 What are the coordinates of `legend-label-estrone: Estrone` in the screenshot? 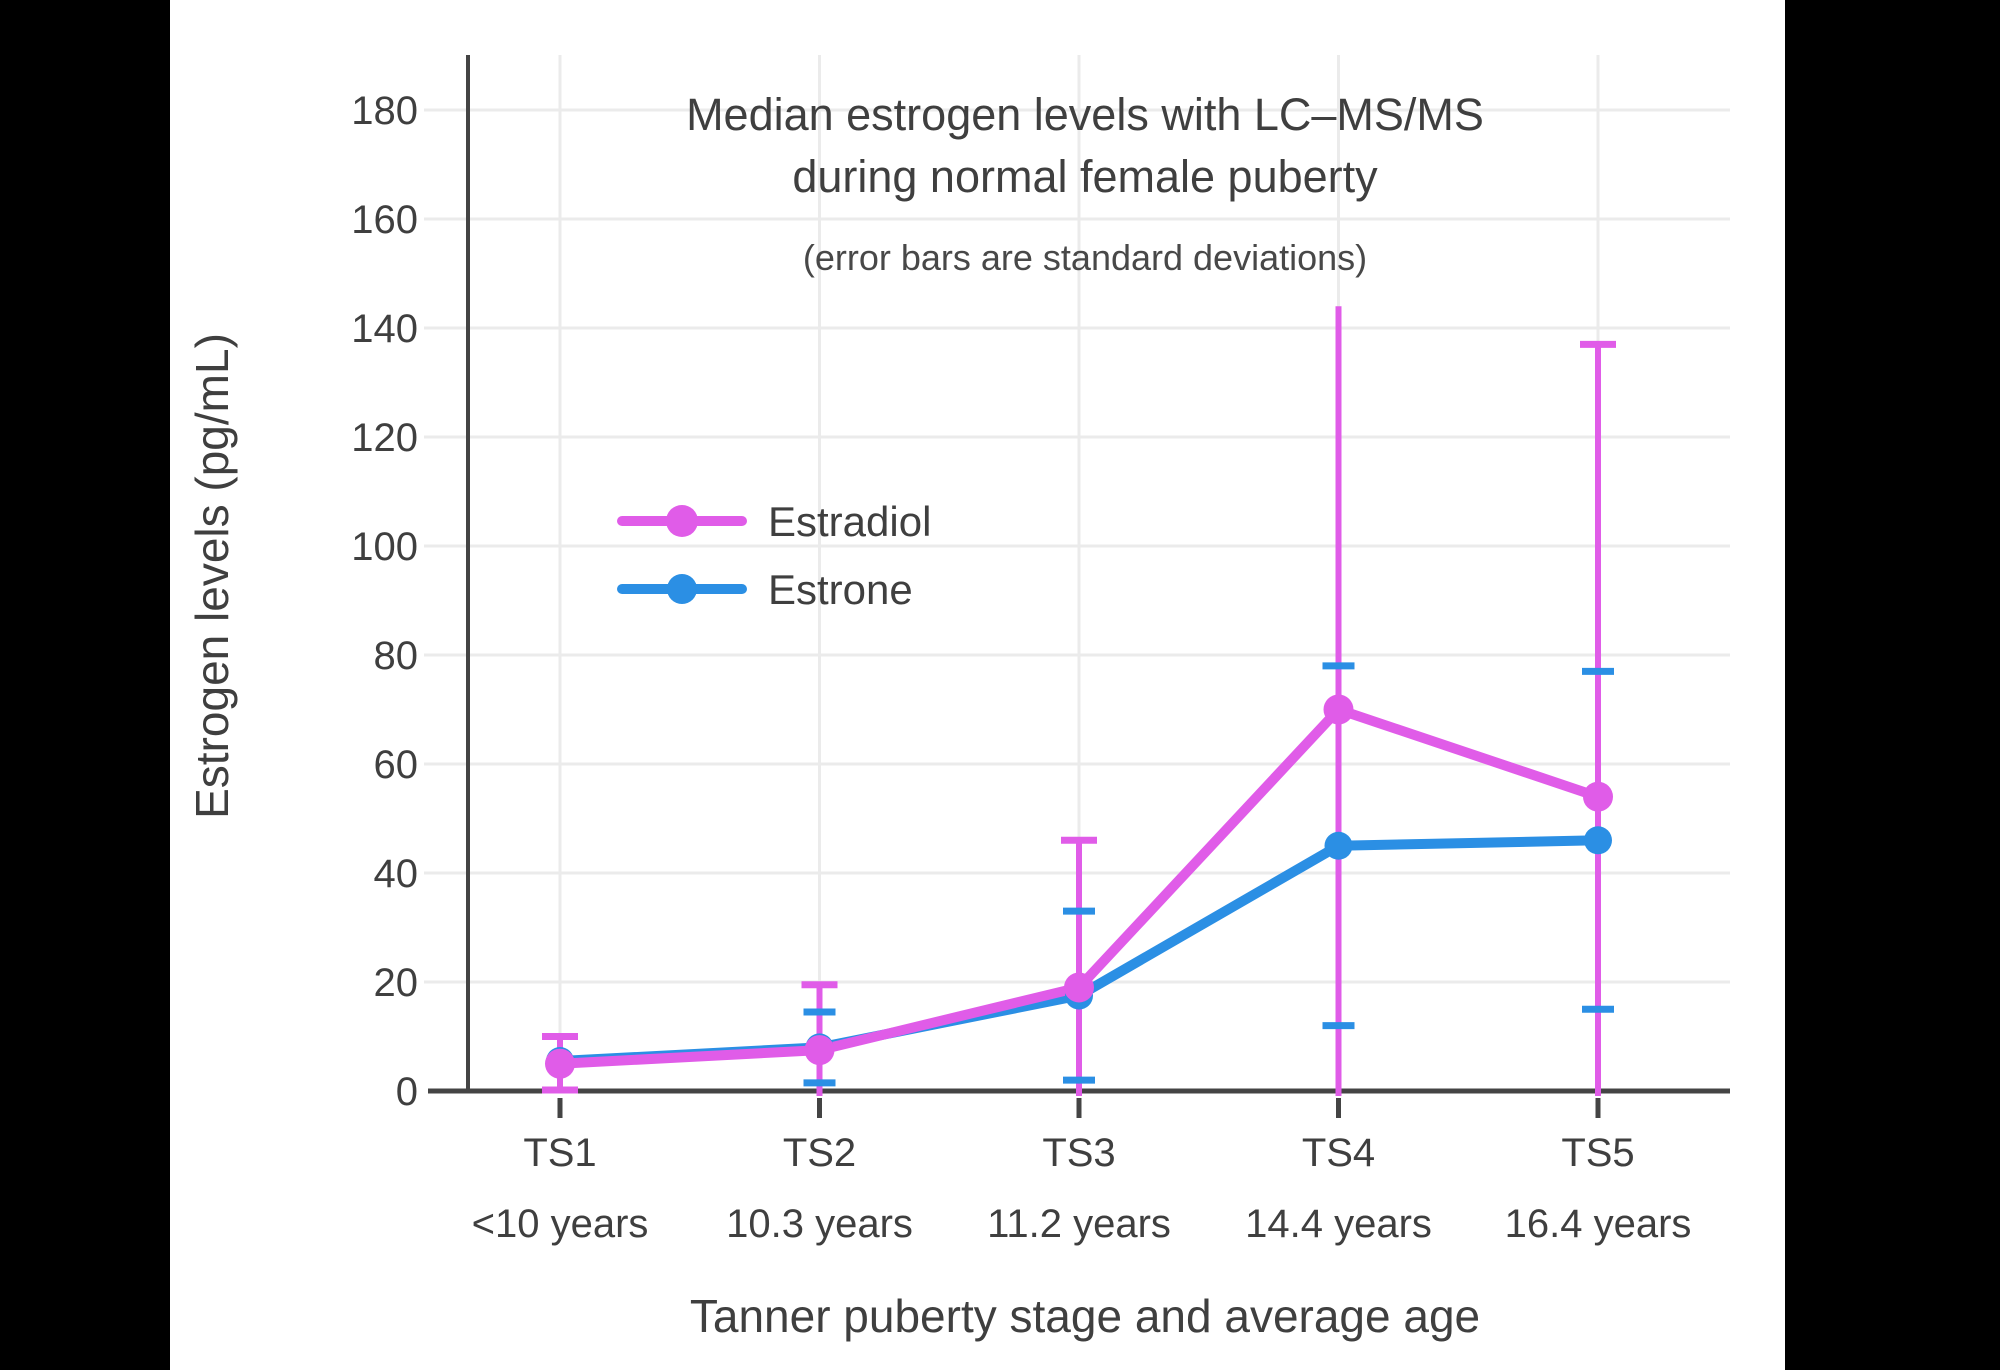 It's located at (840, 589).